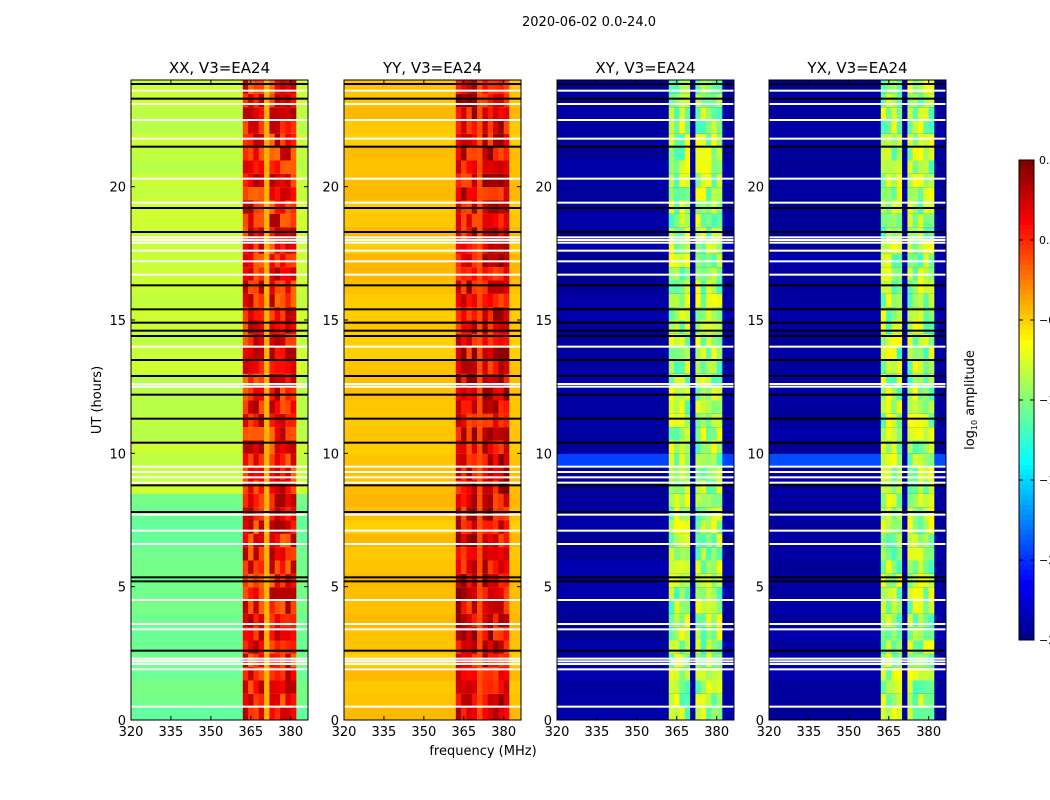 Image resolution: width=1050 pixels, height=800 pixels. What do you see at coordinates (122, 721) in the screenshot?
I see `y-tick-label: 0` at bounding box center [122, 721].